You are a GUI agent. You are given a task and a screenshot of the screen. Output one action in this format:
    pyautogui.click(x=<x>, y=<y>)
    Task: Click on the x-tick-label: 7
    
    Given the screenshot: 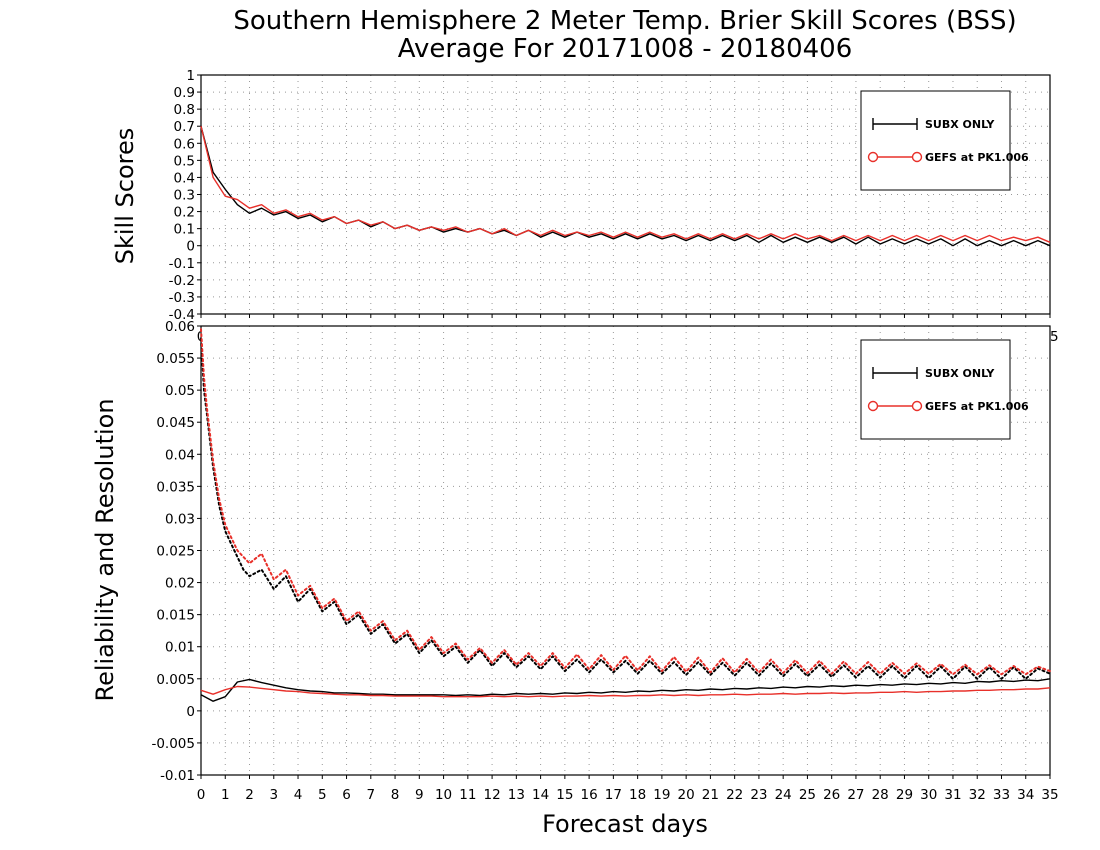 What is the action you would take?
    pyautogui.click(x=371, y=795)
    